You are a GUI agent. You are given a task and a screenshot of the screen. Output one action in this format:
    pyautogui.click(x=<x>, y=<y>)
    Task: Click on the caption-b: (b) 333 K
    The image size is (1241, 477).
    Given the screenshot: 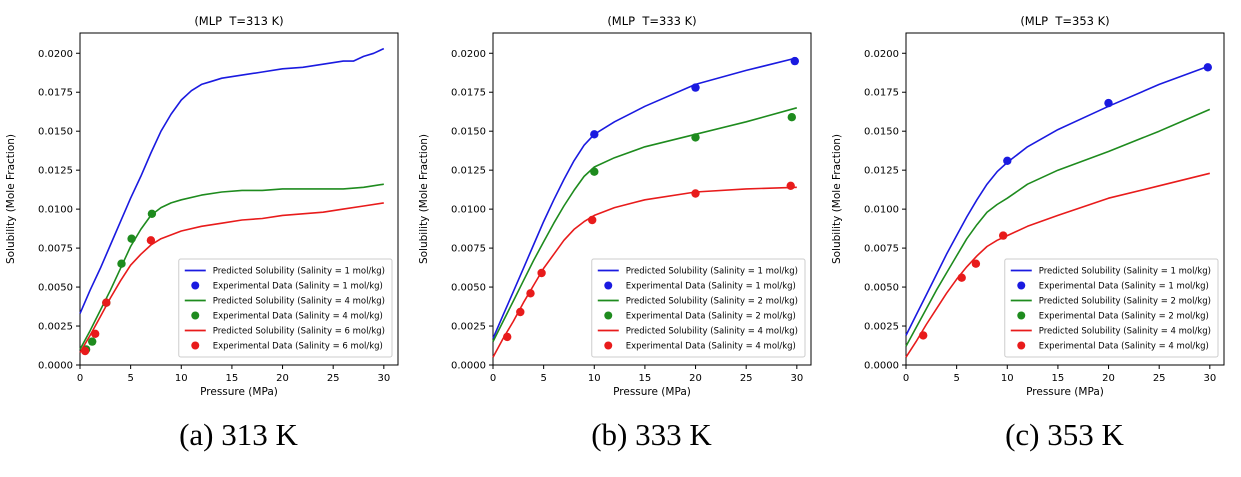 What is the action you would take?
    pyautogui.click(x=651, y=434)
    